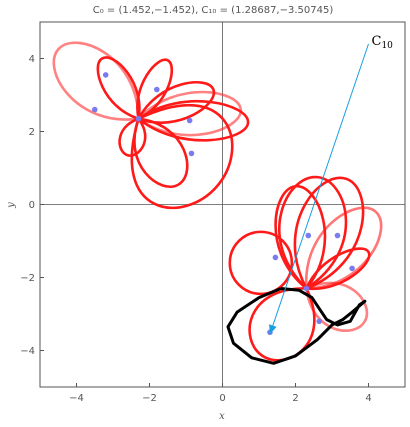 The width and height of the screenshot is (410, 427). Describe the element at coordinates (273, 329) in the screenshot. I see `c10-arrow-head` at that location.